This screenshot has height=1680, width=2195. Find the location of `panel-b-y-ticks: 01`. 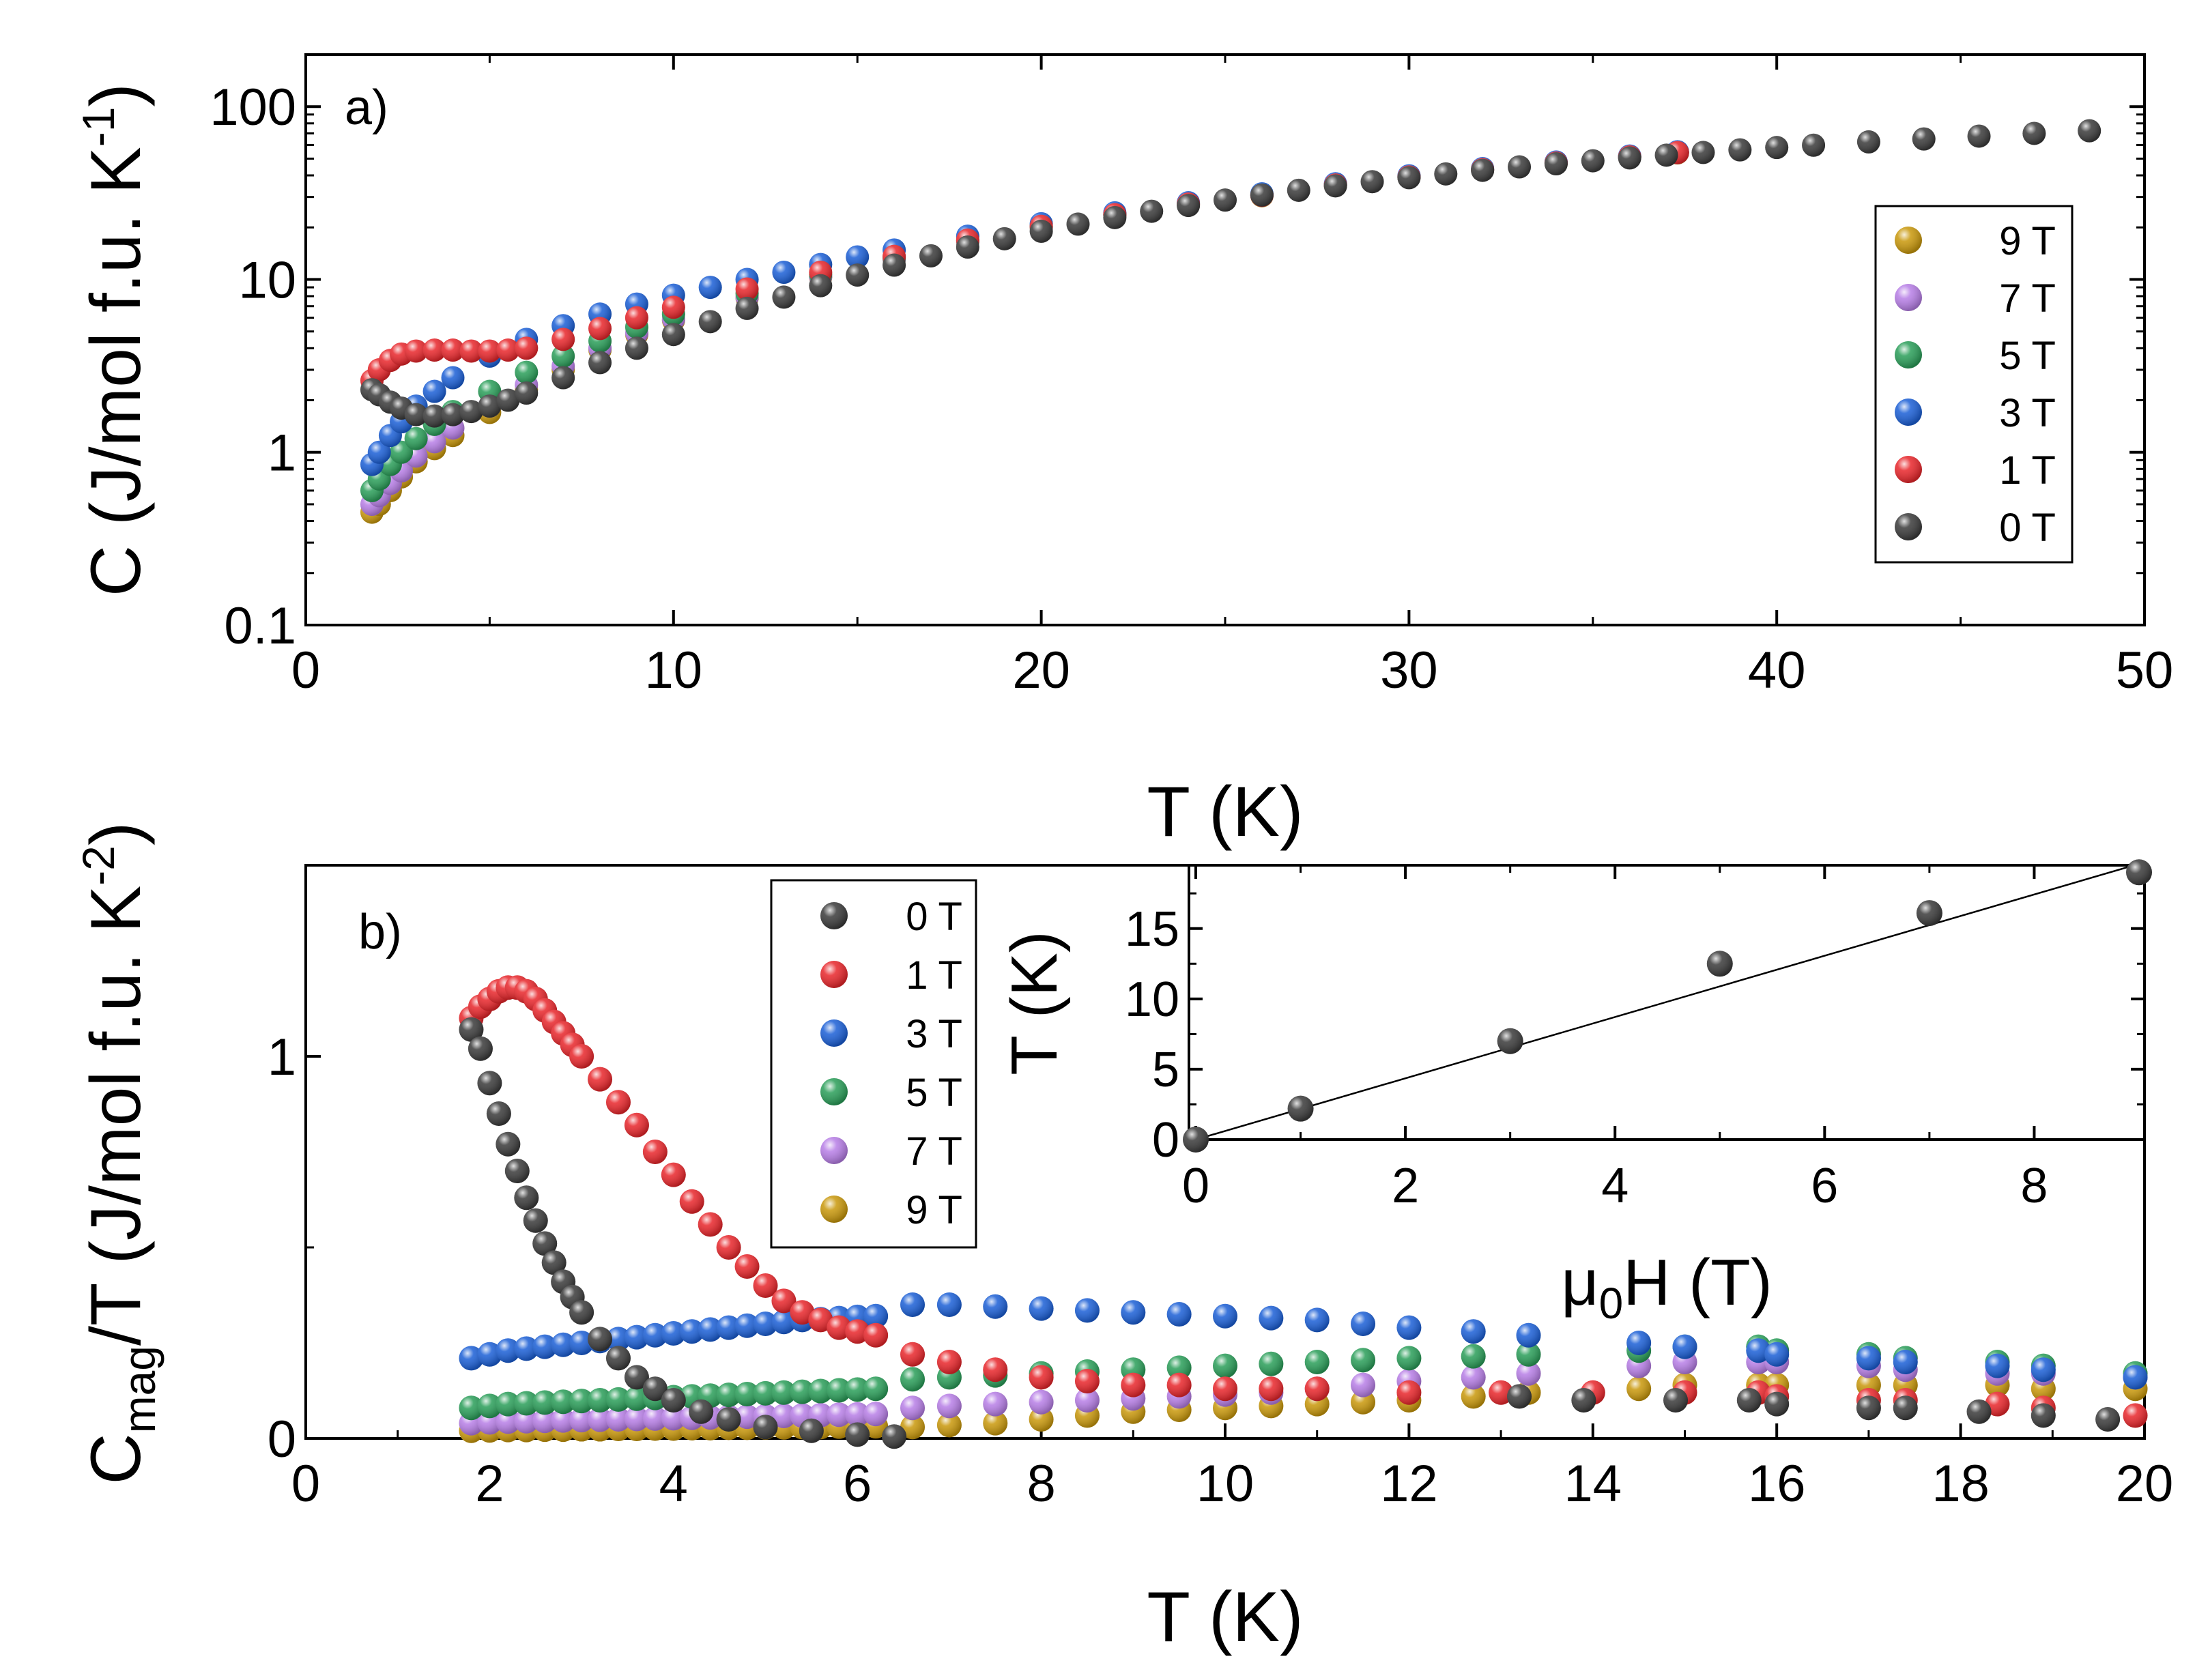

panel-b-y-ticks: 01 is located at coordinates (294, 1248).